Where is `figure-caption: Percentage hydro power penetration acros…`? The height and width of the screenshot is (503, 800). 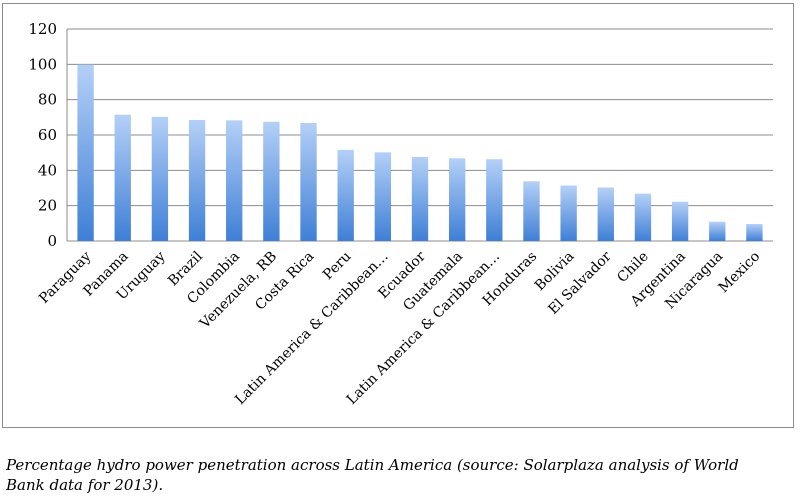
figure-caption: Percentage hydro power penetration acros… is located at coordinates (372, 475).